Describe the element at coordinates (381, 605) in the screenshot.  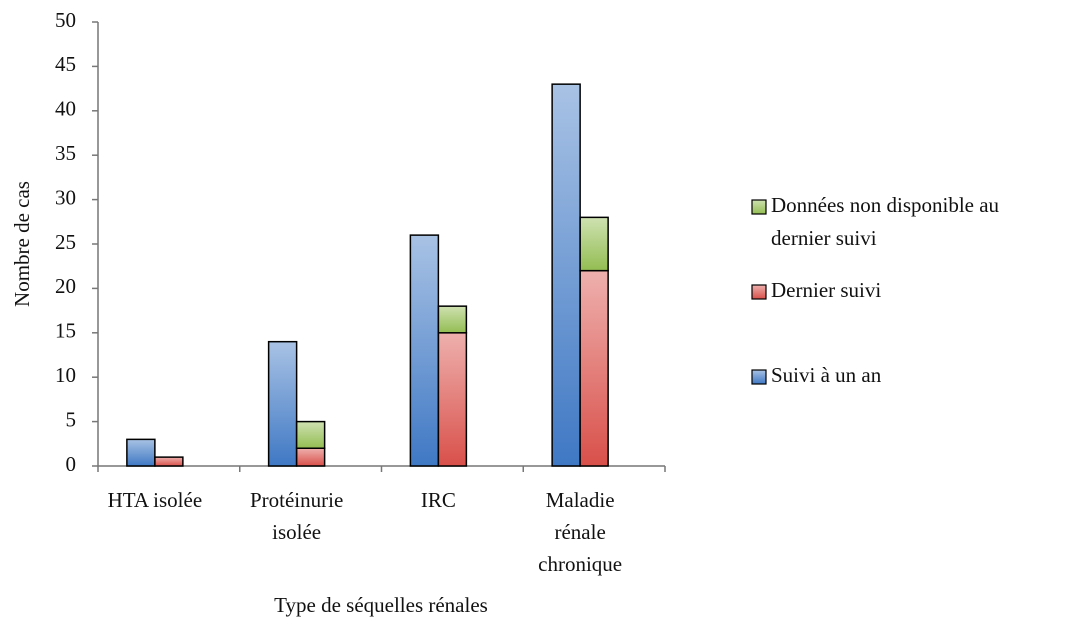
I see `x-axis-title: Type de séquelles rénales` at that location.